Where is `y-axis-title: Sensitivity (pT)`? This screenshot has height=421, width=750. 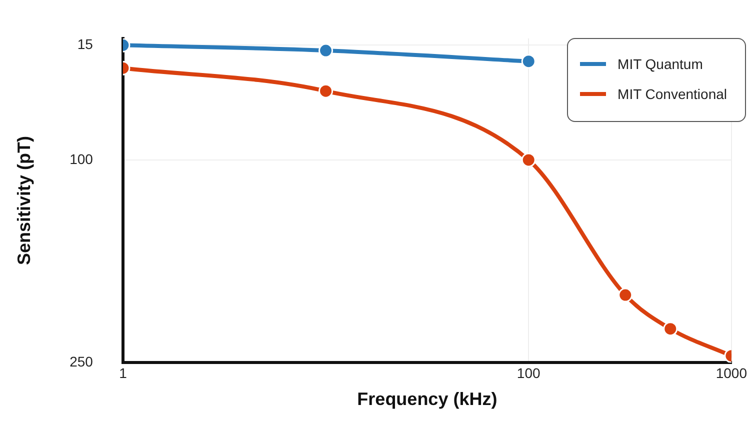
y-axis-title: Sensitivity (pT) is located at coordinates (24, 201).